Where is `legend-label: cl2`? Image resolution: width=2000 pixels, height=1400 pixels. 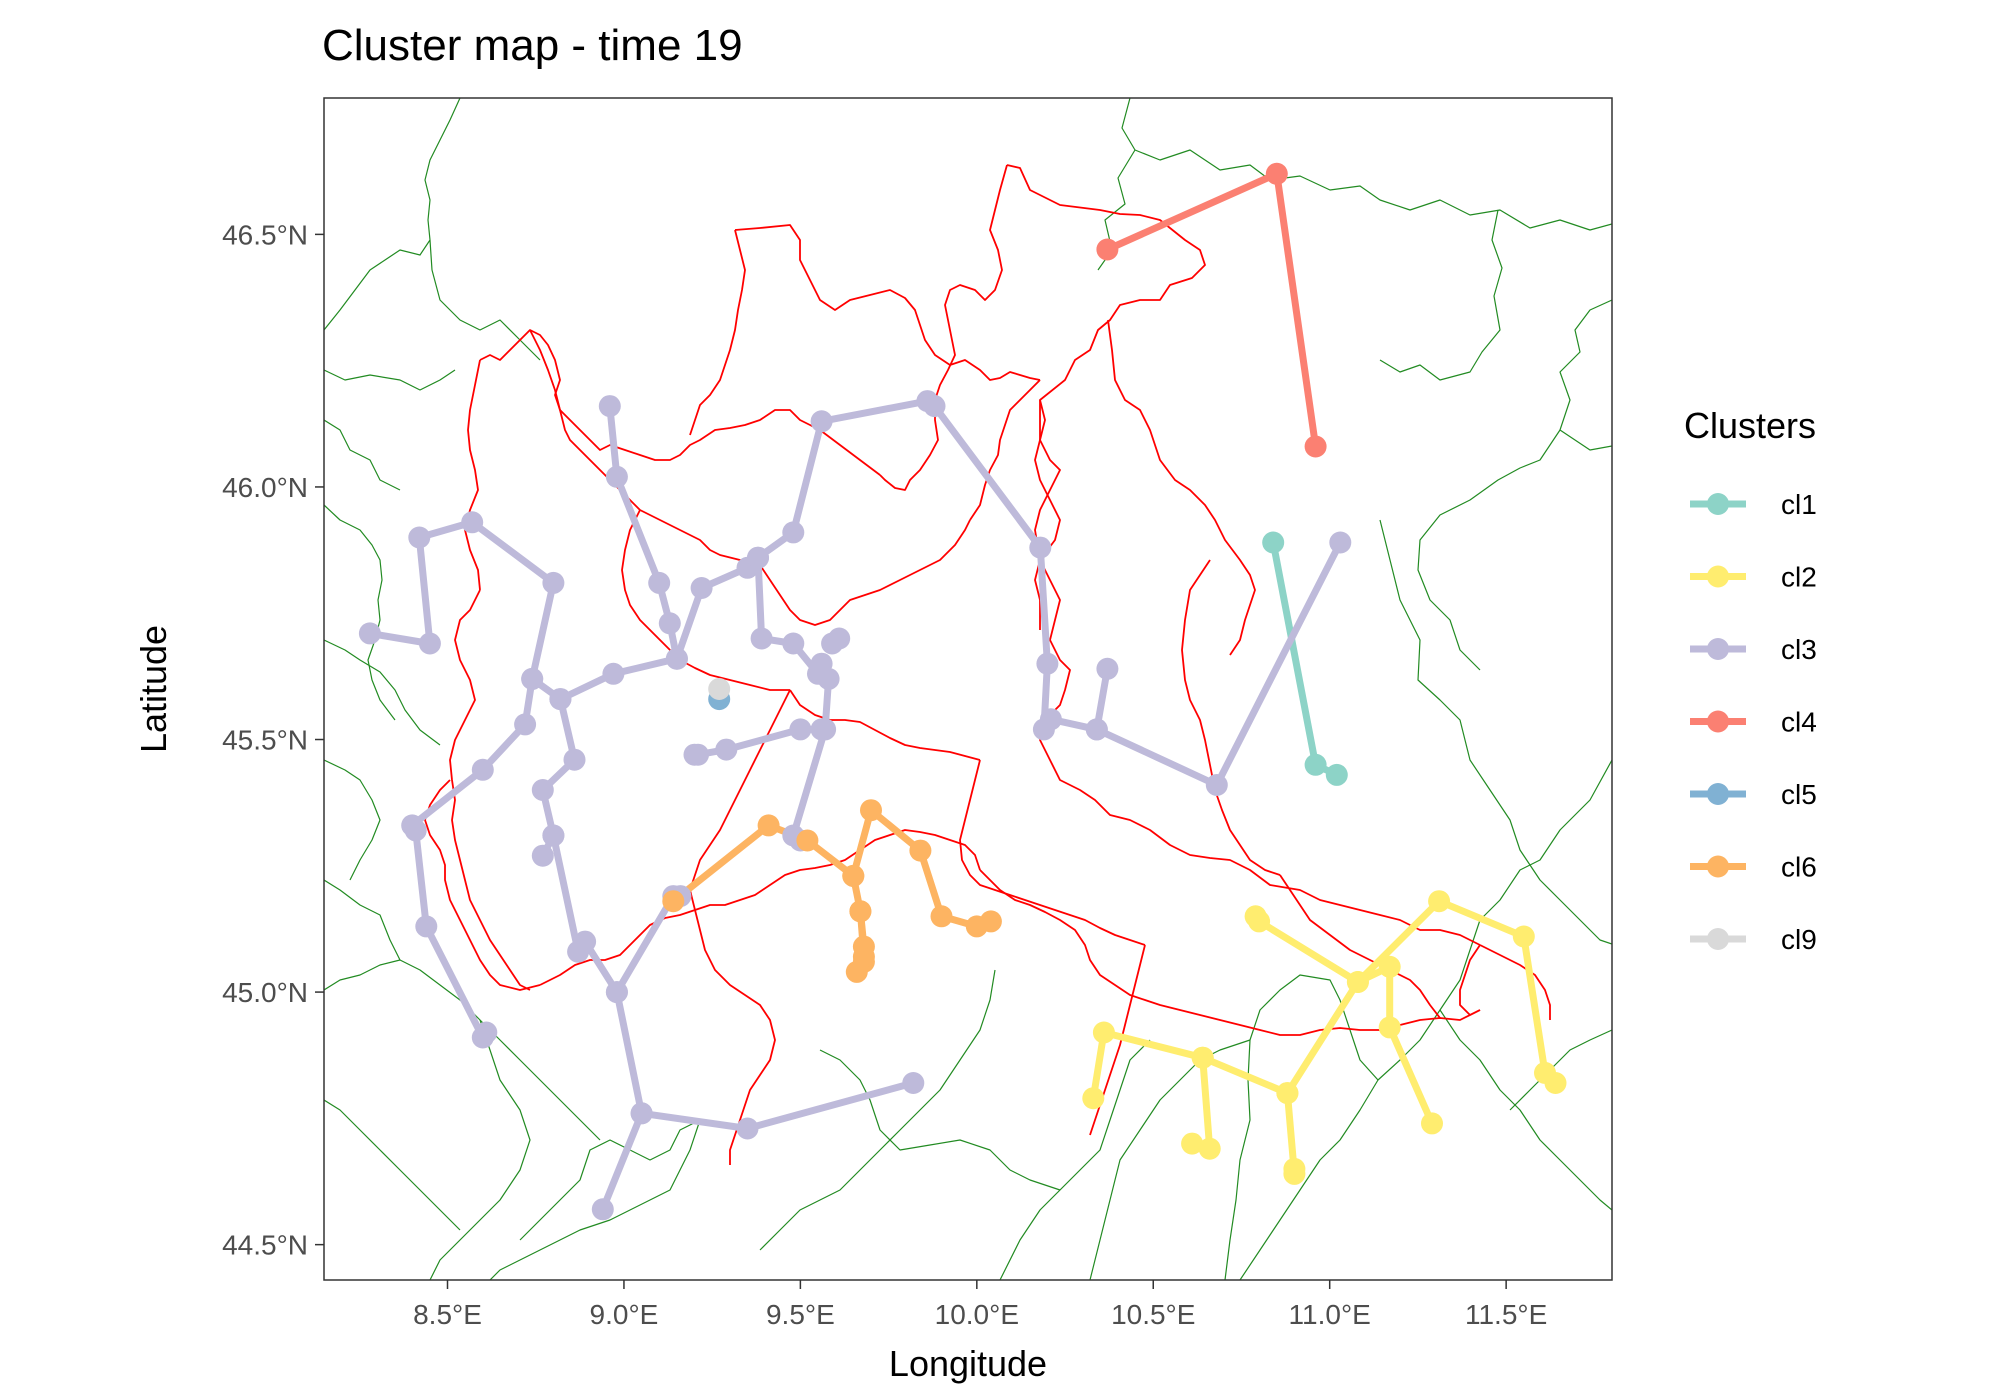
legend-label: cl2 is located at coordinates (1799, 577).